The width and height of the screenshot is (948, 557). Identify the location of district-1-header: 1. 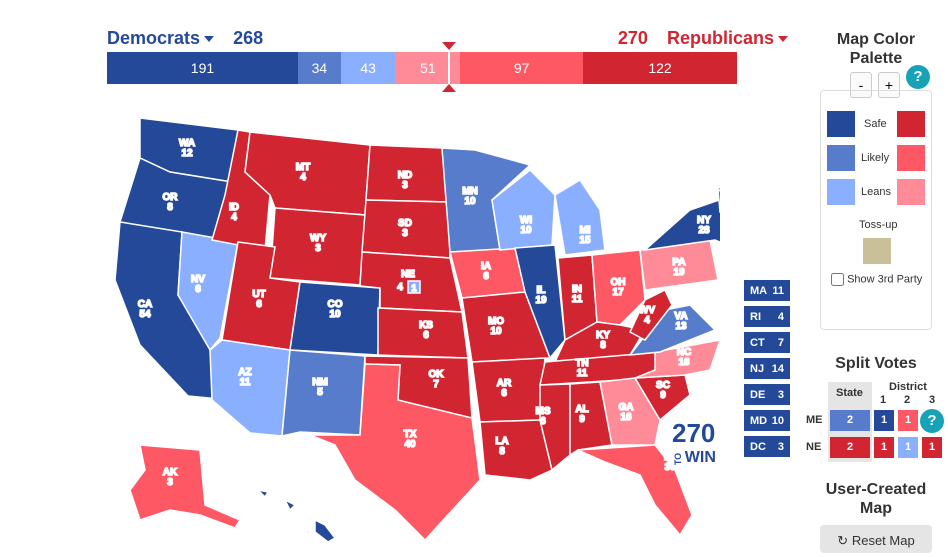
(883, 400).